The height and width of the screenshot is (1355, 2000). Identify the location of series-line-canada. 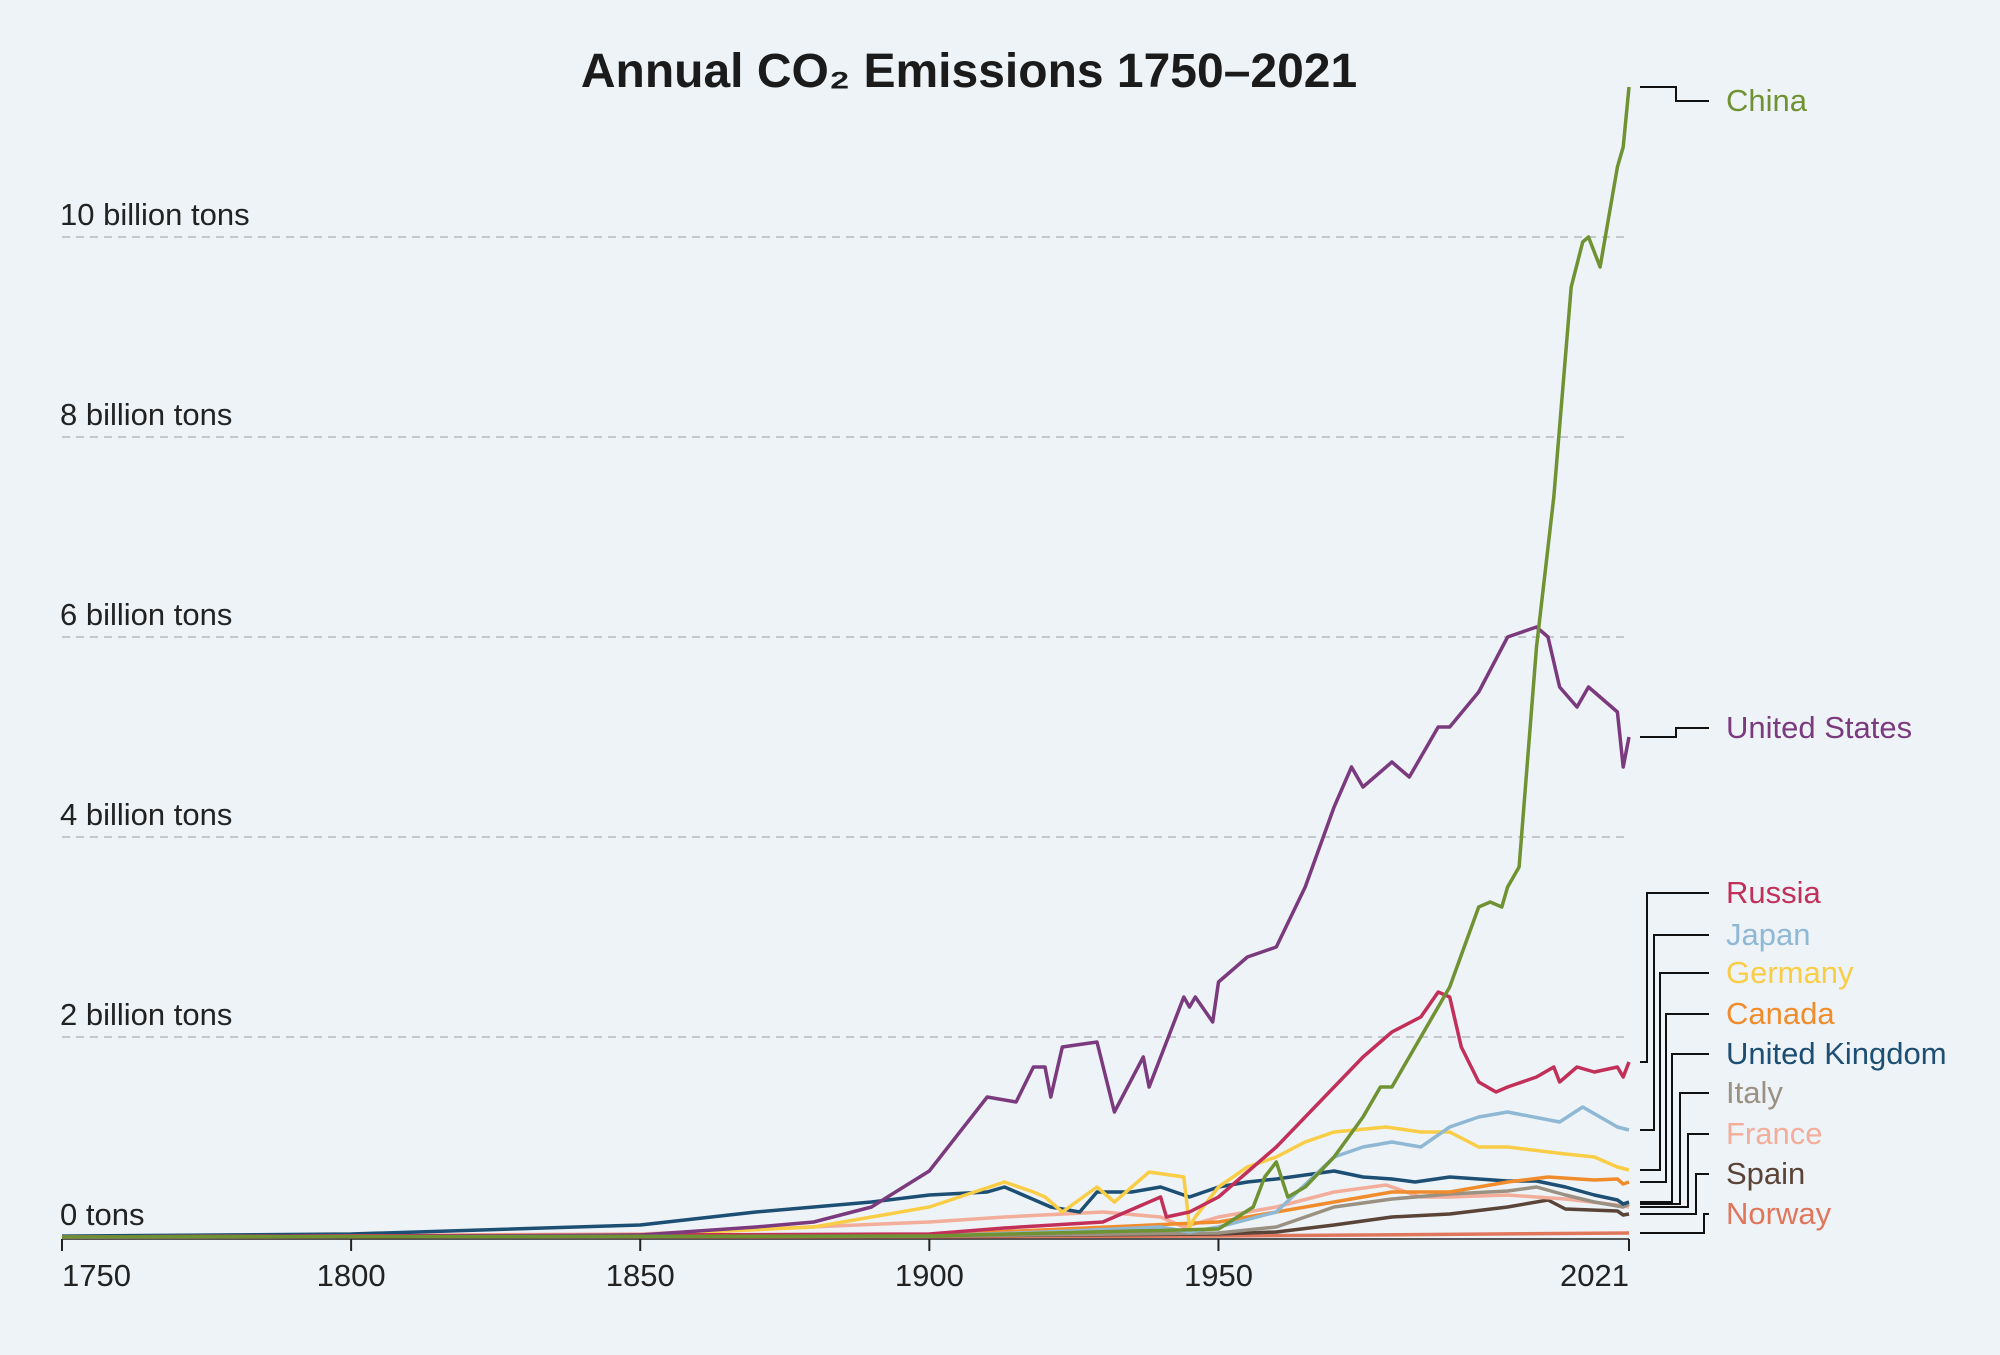
(845, 1207).